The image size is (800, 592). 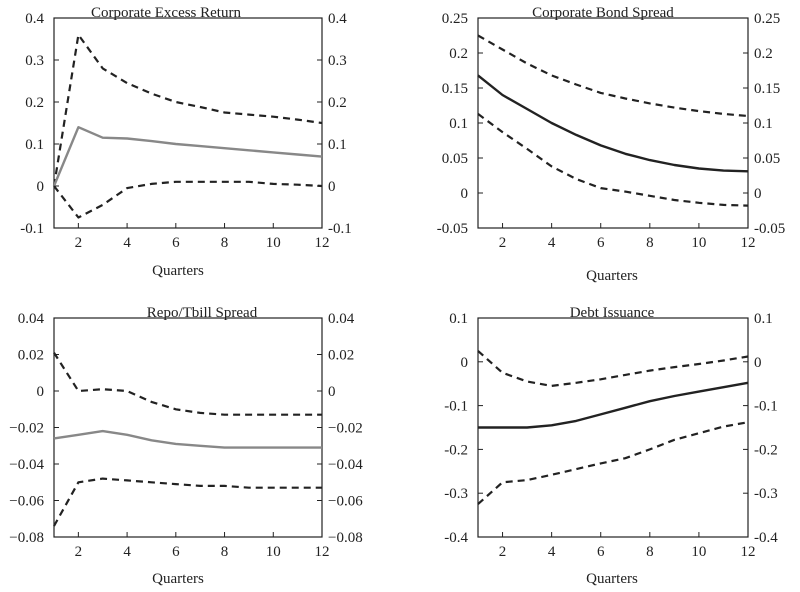 I want to click on chart-title: Corporate Bond Spread, so click(x=603, y=13).